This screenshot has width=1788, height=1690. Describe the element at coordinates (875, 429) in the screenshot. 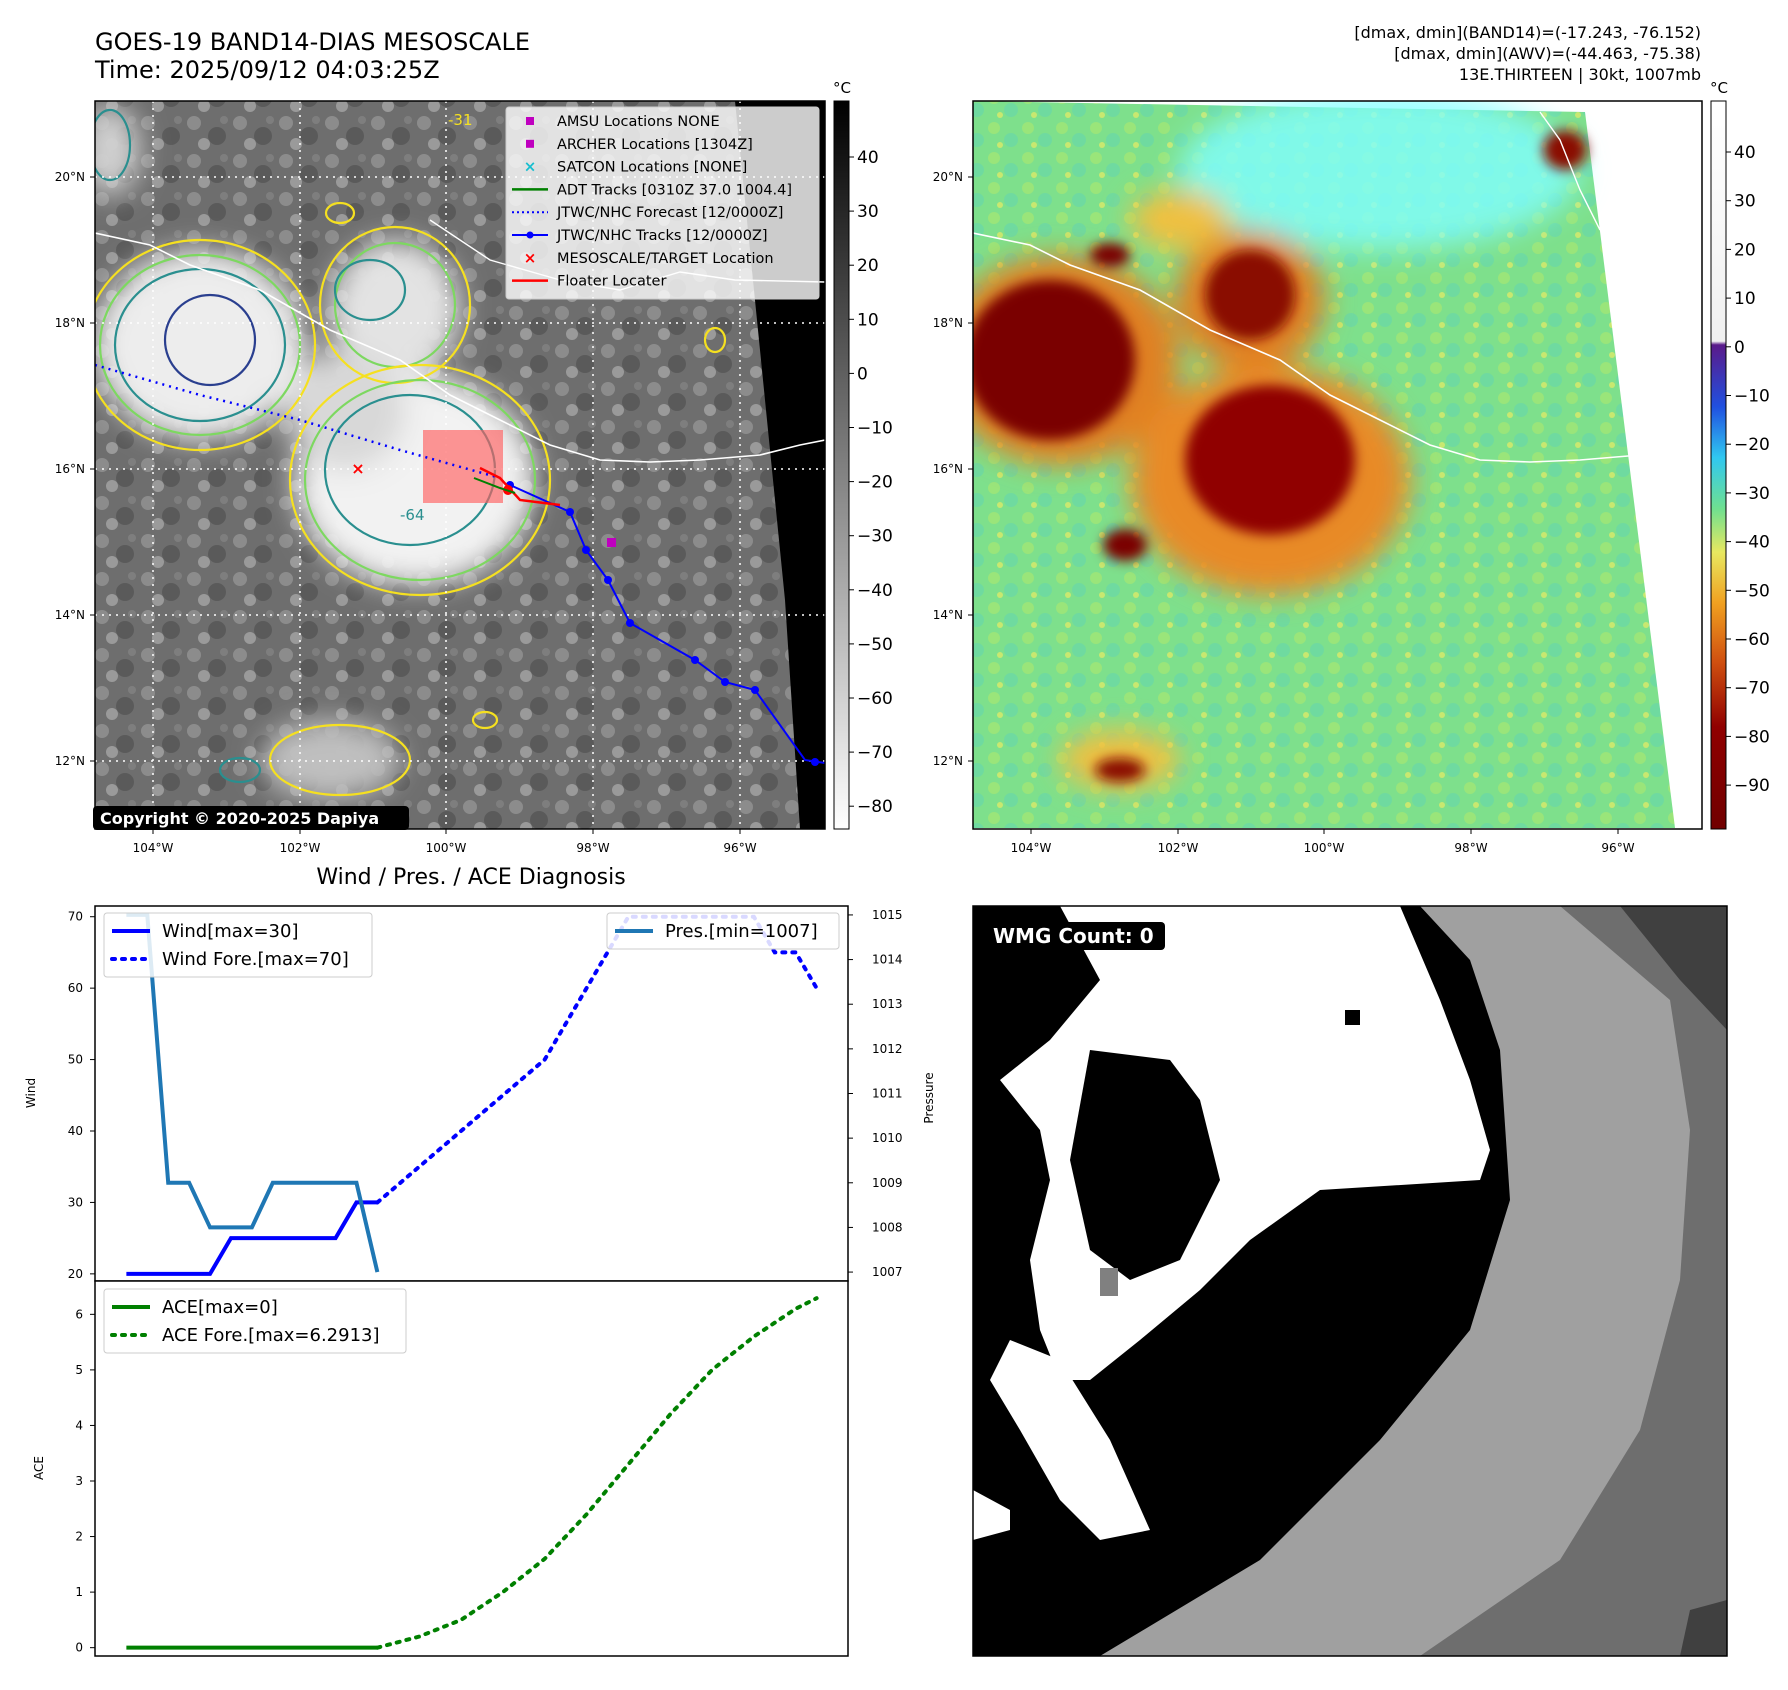

I see `colorbar-left-tick: −10` at that location.